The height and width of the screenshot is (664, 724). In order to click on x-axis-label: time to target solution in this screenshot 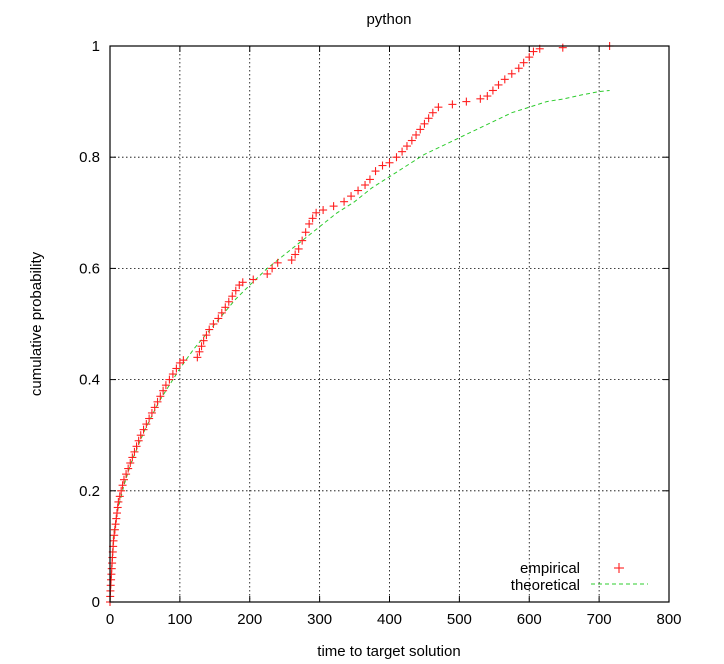, I will do `click(388, 651)`.